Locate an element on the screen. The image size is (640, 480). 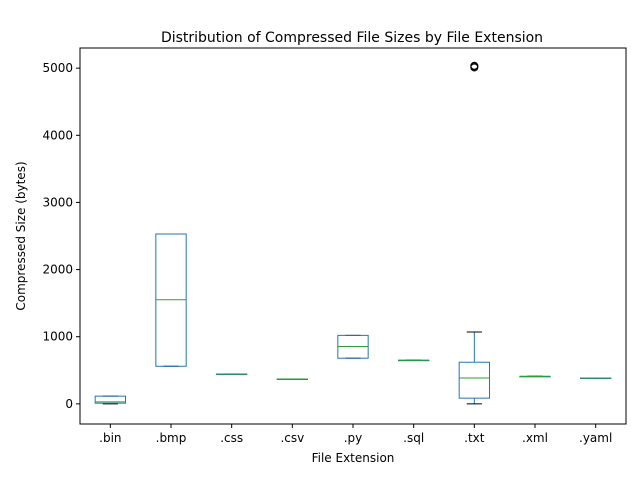
y-tick-label: 2000 is located at coordinates (57, 270).